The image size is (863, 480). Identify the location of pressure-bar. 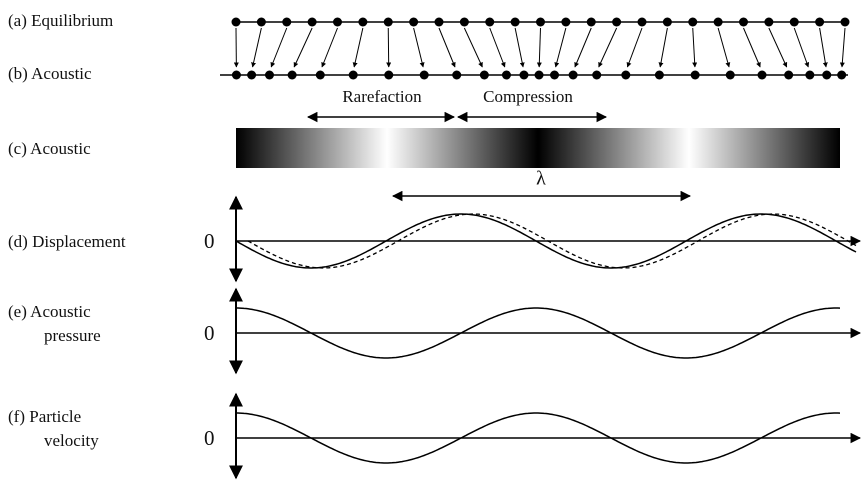
(538, 148).